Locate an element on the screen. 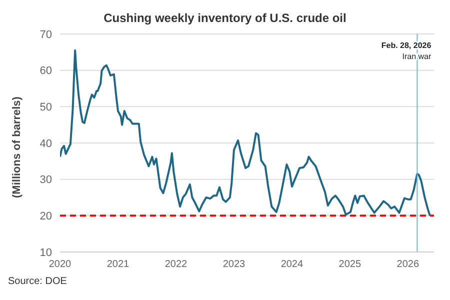  y-tick-label: 70 is located at coordinates (46, 34).